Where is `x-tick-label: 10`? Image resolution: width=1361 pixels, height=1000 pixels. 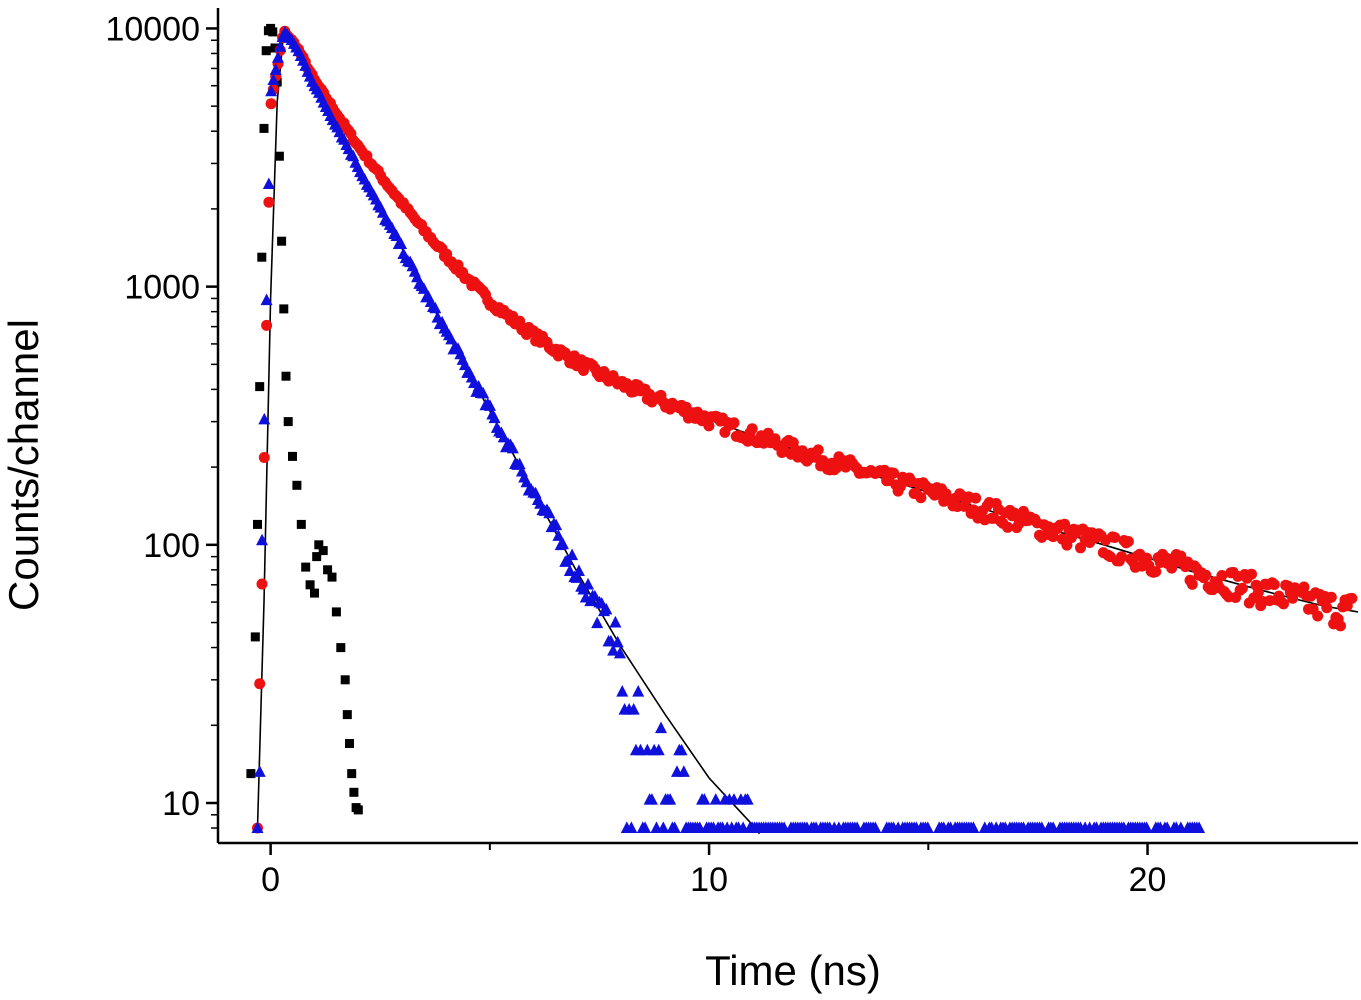
x-tick-label: 10 is located at coordinates (709, 880).